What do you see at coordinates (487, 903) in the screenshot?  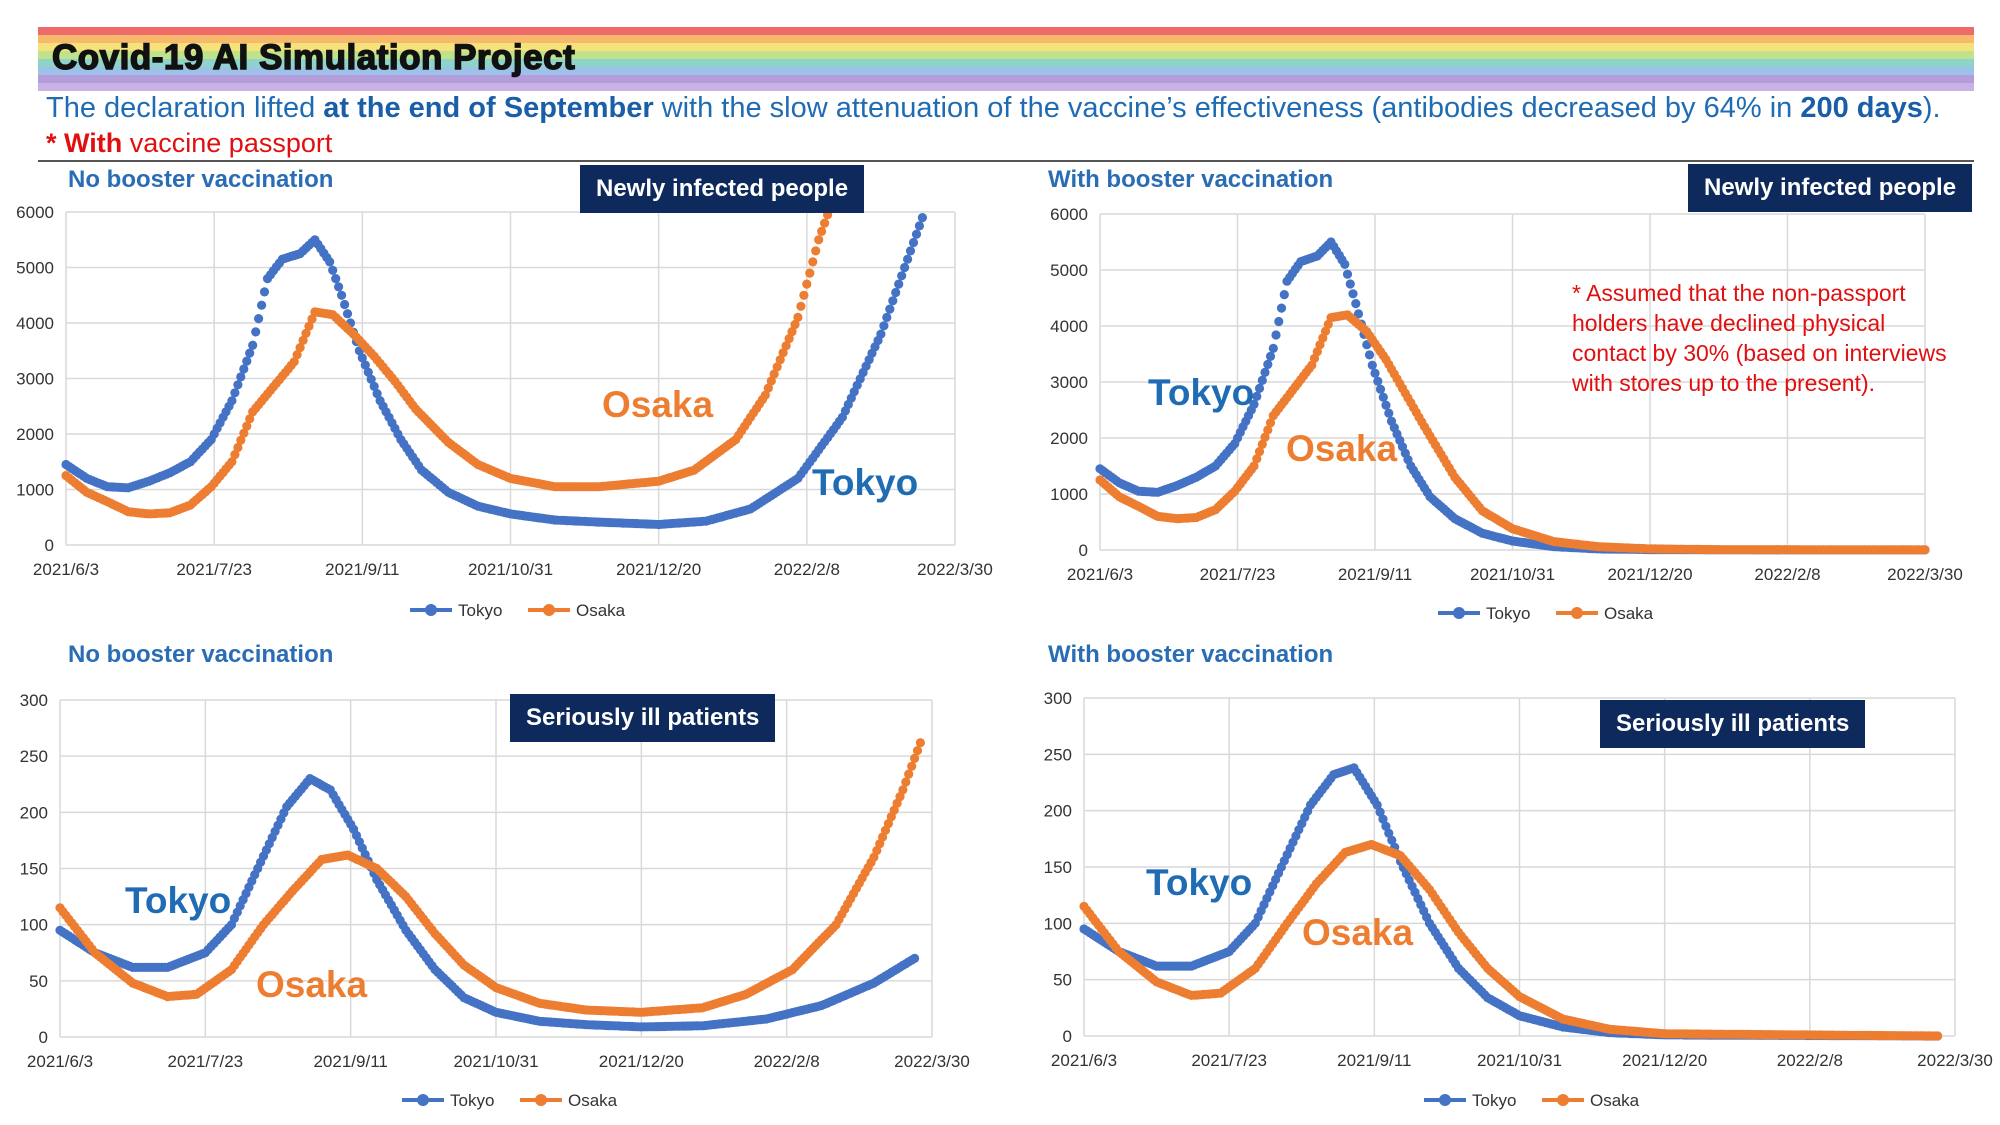 I see `series-tokyo` at bounding box center [487, 903].